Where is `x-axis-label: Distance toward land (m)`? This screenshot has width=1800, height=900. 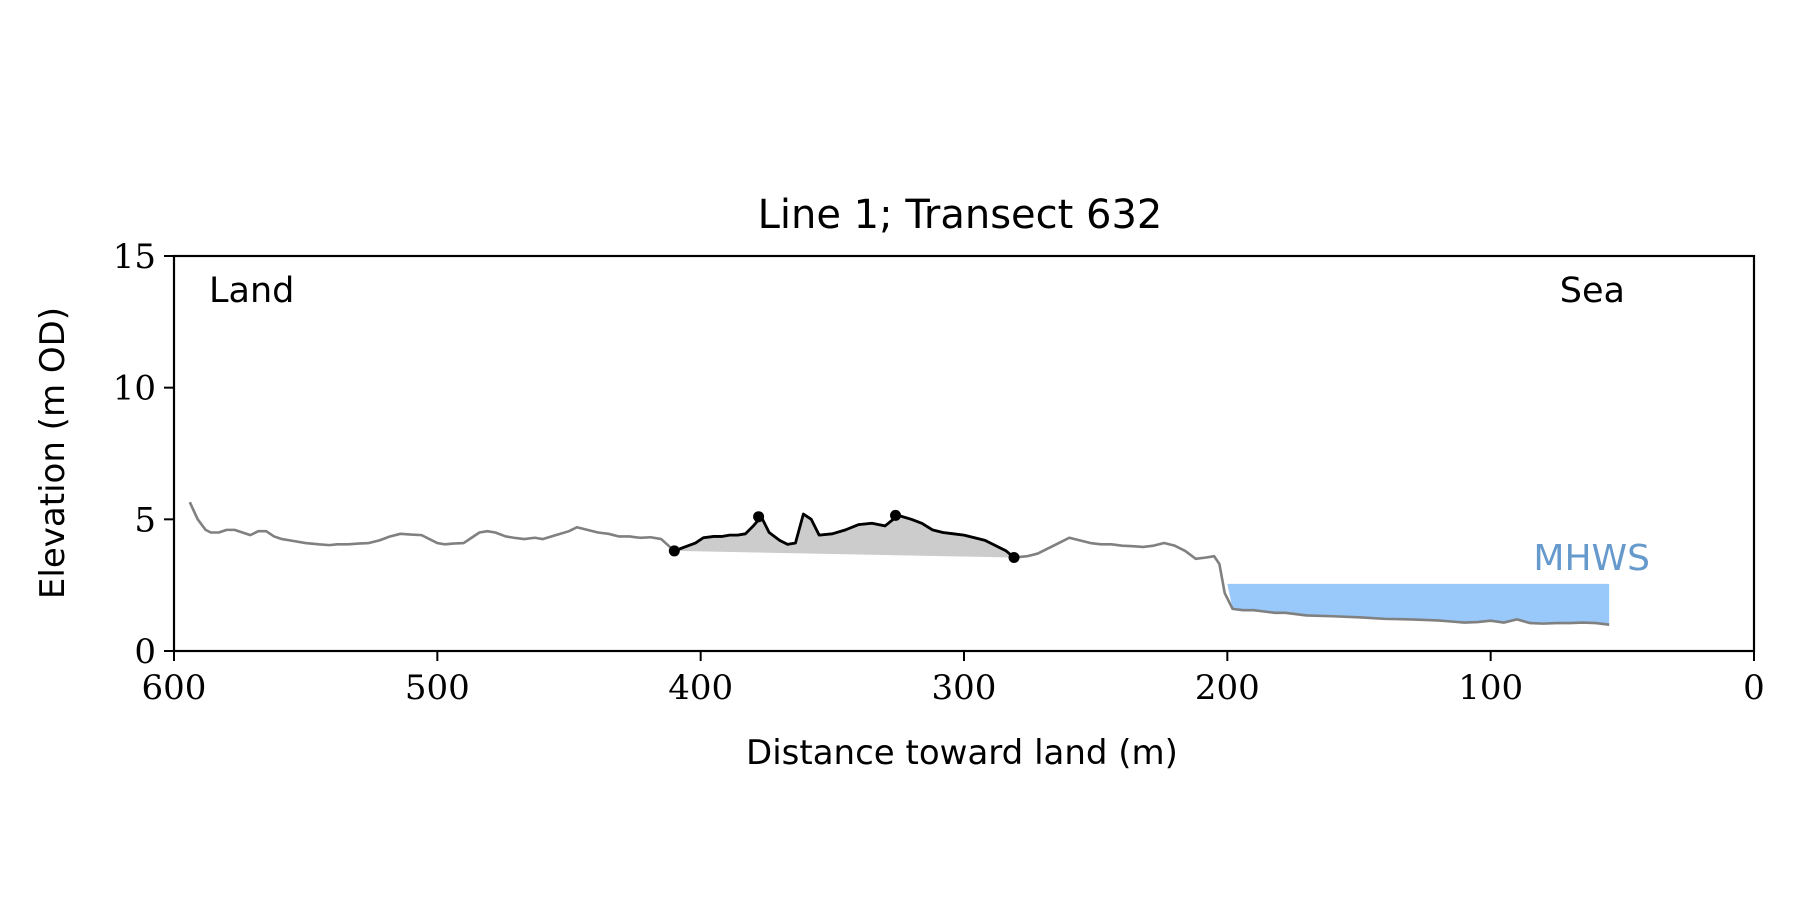 x-axis-label: Distance toward land (m) is located at coordinates (962, 753).